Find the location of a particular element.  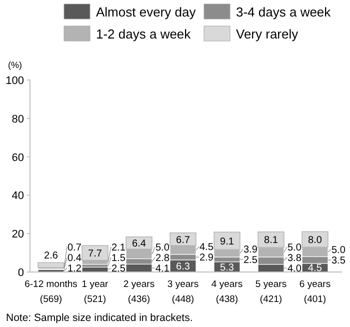

data-label: 4.0 is located at coordinates (295, 269).